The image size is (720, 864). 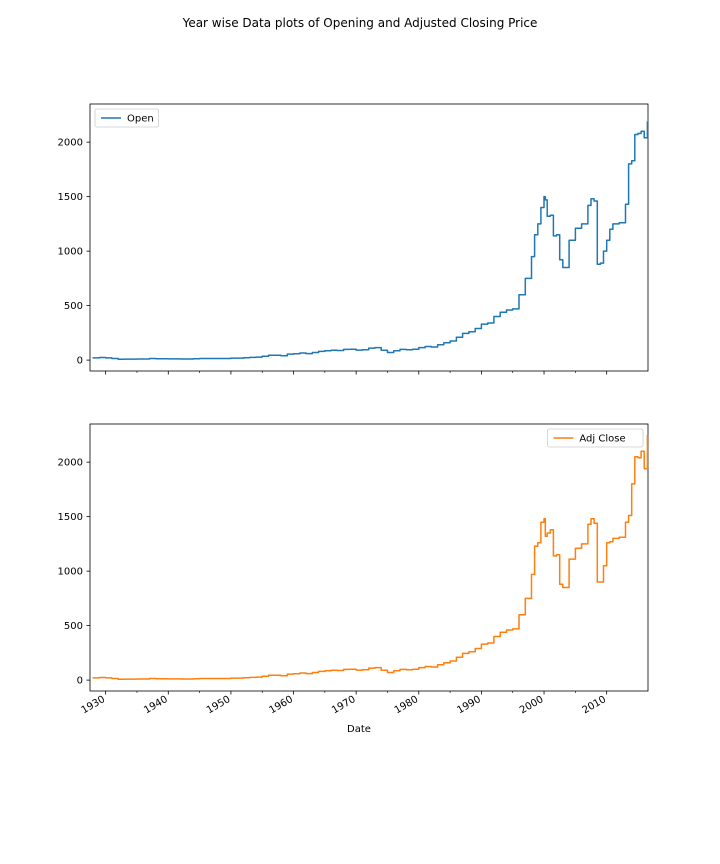 I want to click on legend: Open, so click(x=126, y=118).